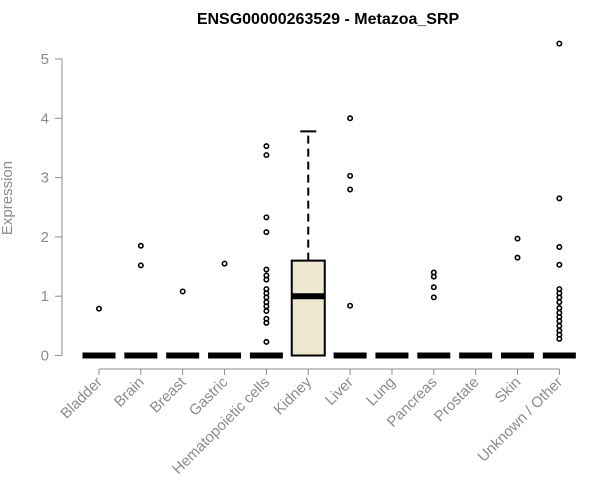  What do you see at coordinates (225, 309) in the screenshot?
I see `box-gastric` at bounding box center [225, 309].